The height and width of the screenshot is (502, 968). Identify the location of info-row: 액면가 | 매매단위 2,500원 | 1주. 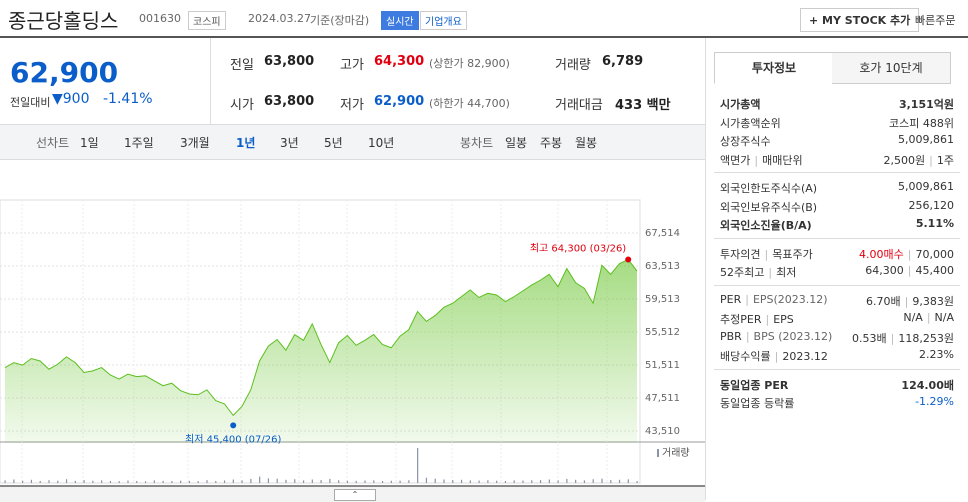
(837, 161).